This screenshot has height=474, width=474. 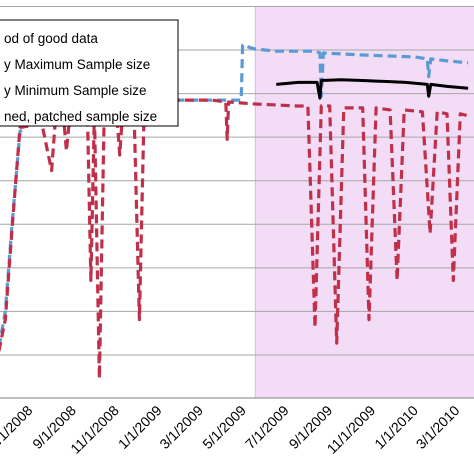 I want to click on legend-box, so click(x=89, y=73).